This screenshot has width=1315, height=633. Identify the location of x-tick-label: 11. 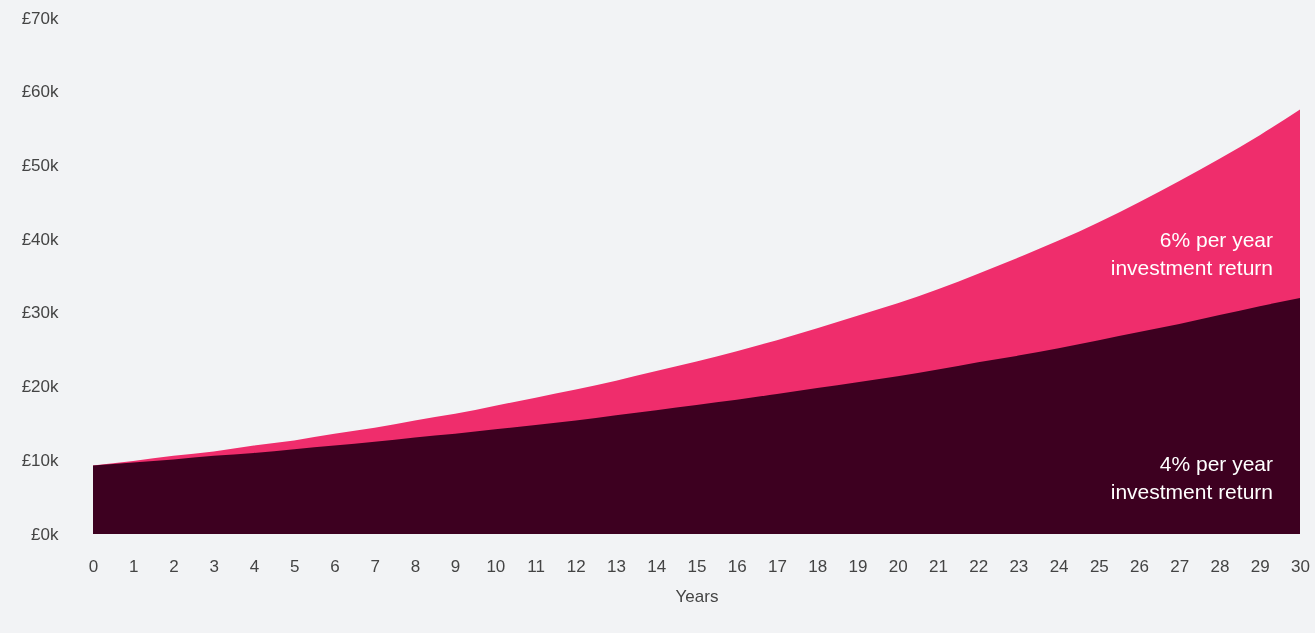
(536, 566).